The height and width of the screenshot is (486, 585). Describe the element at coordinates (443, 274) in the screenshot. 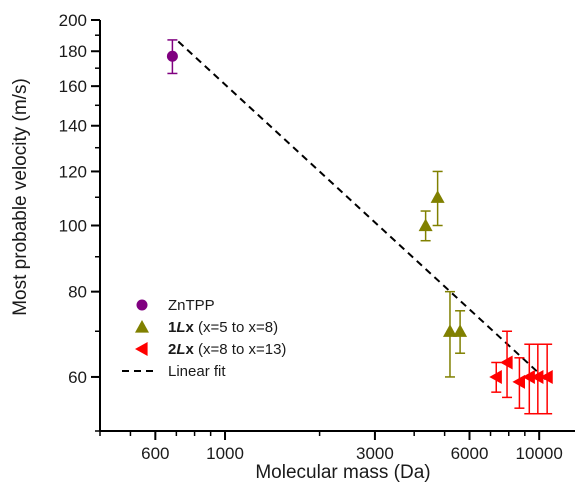

I see `series-triangle-up` at that location.